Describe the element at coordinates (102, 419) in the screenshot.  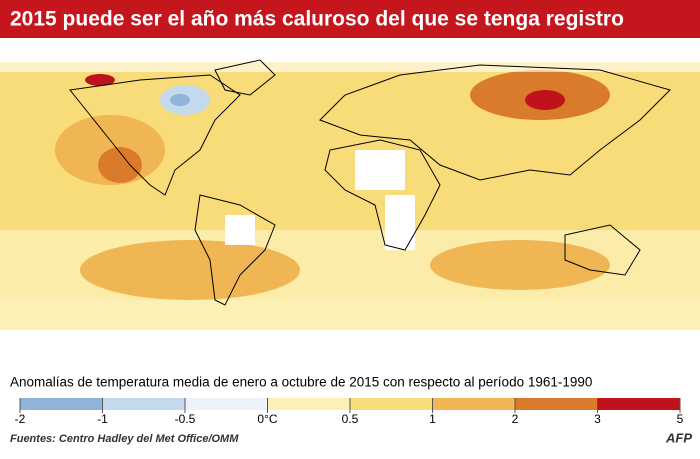
I see `legend-tick-label: -1` at that location.